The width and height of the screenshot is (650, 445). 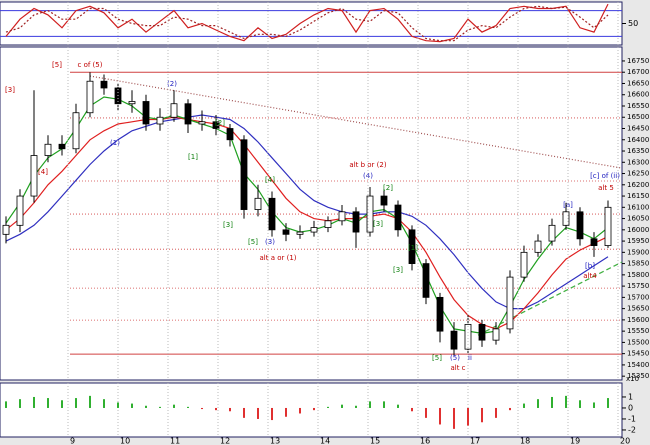 I want to click on y-tick-label: 15850, so click(x=638, y=264).